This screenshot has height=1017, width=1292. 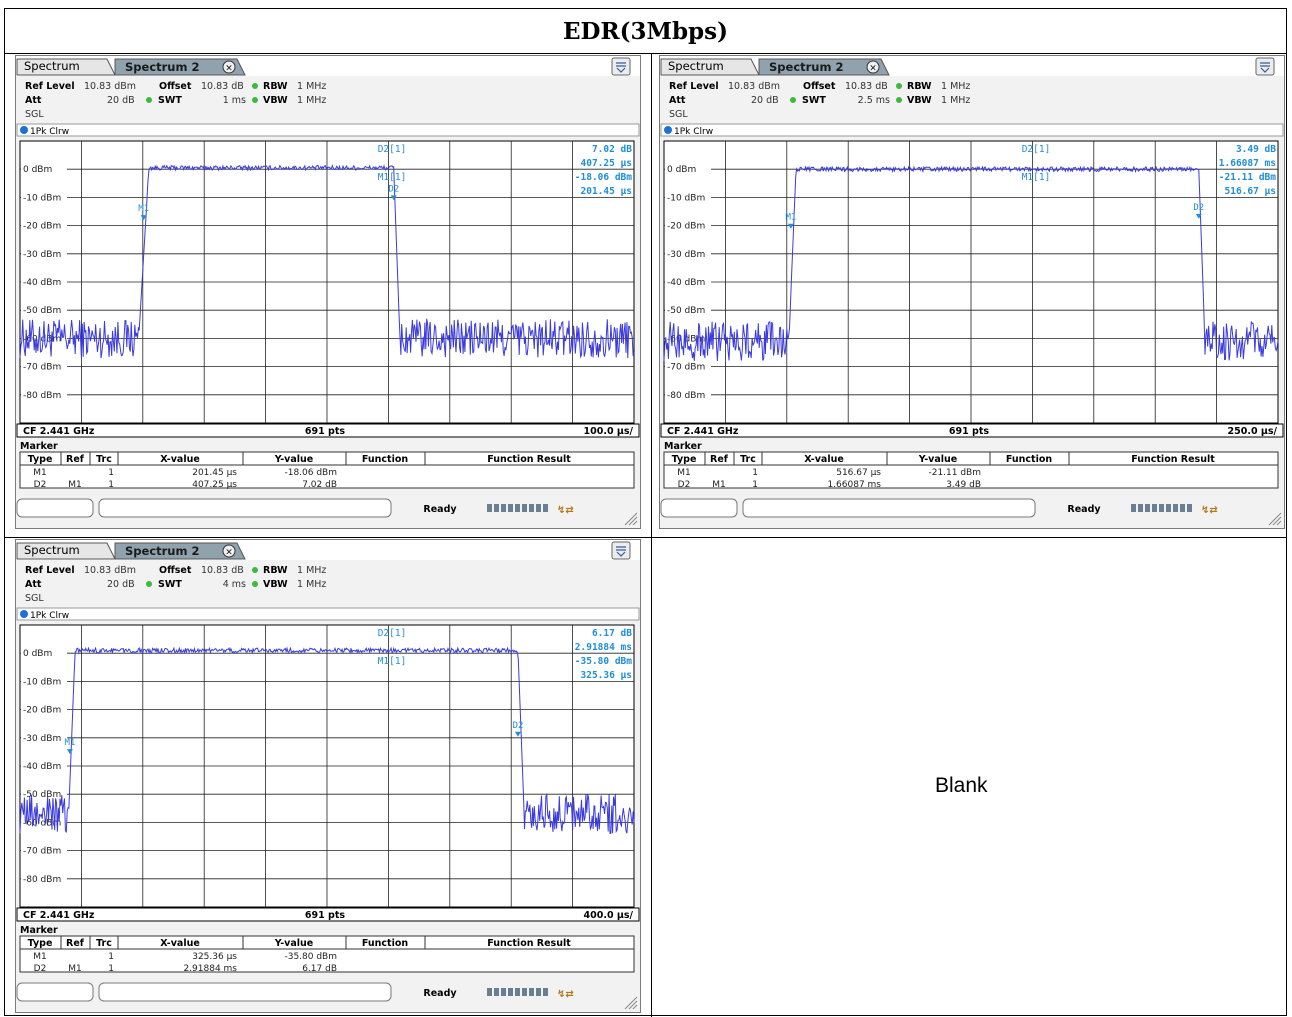 What do you see at coordinates (790, 226) in the screenshot?
I see `marker-m1-icon` at bounding box center [790, 226].